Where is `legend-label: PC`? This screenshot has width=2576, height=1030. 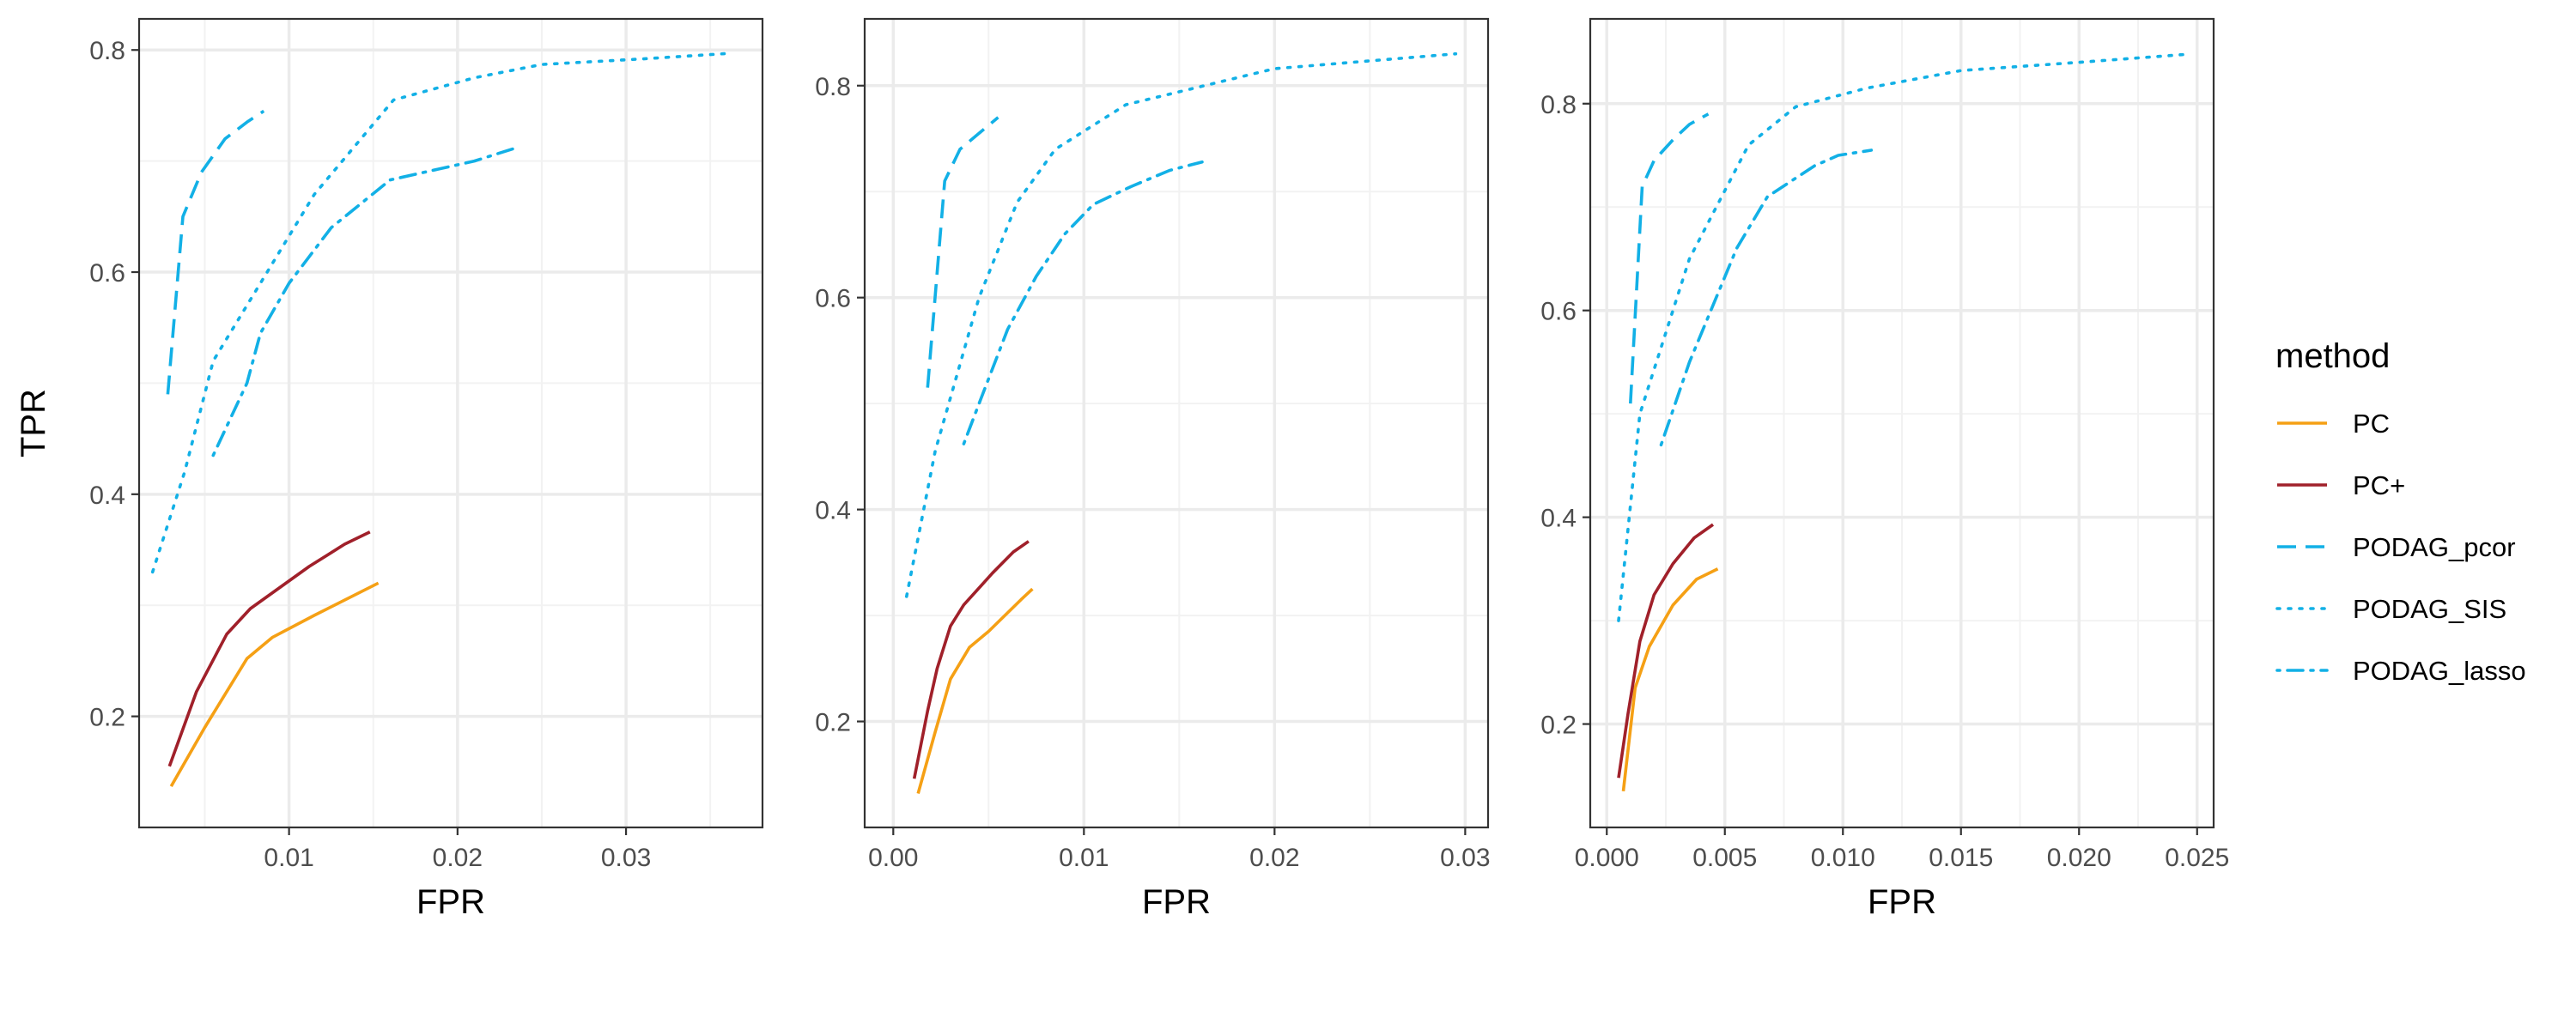
legend-label: PC is located at coordinates (2371, 424).